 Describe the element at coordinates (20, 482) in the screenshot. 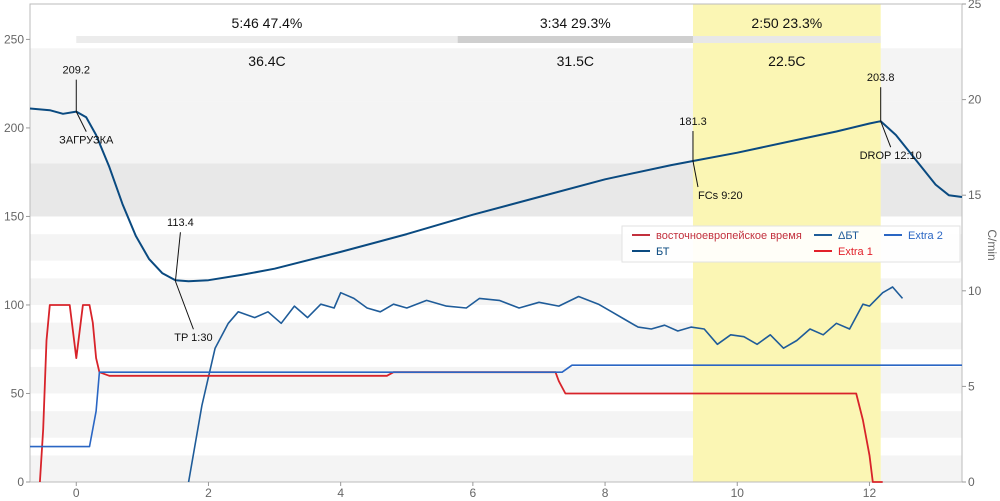

I see `y-left-tick-label-0: 0` at that location.